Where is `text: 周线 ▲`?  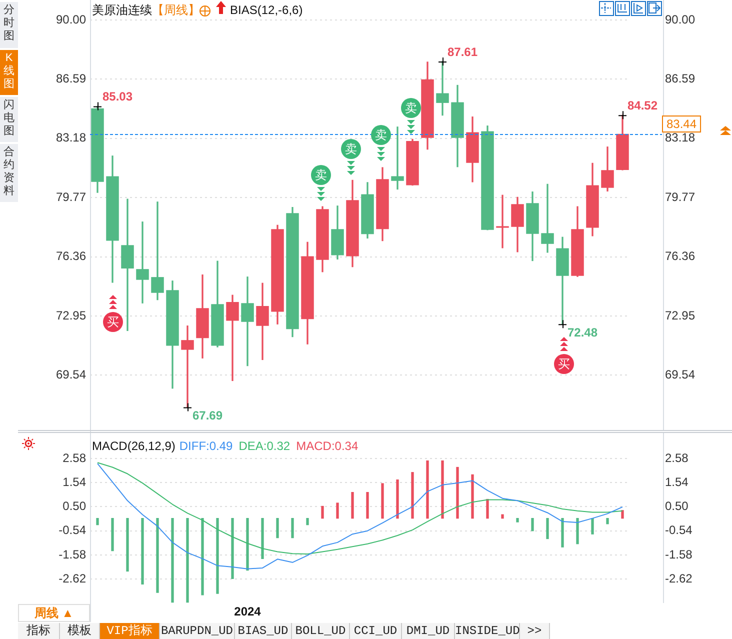
text: 周线 ▲ is located at coordinates (54, 613).